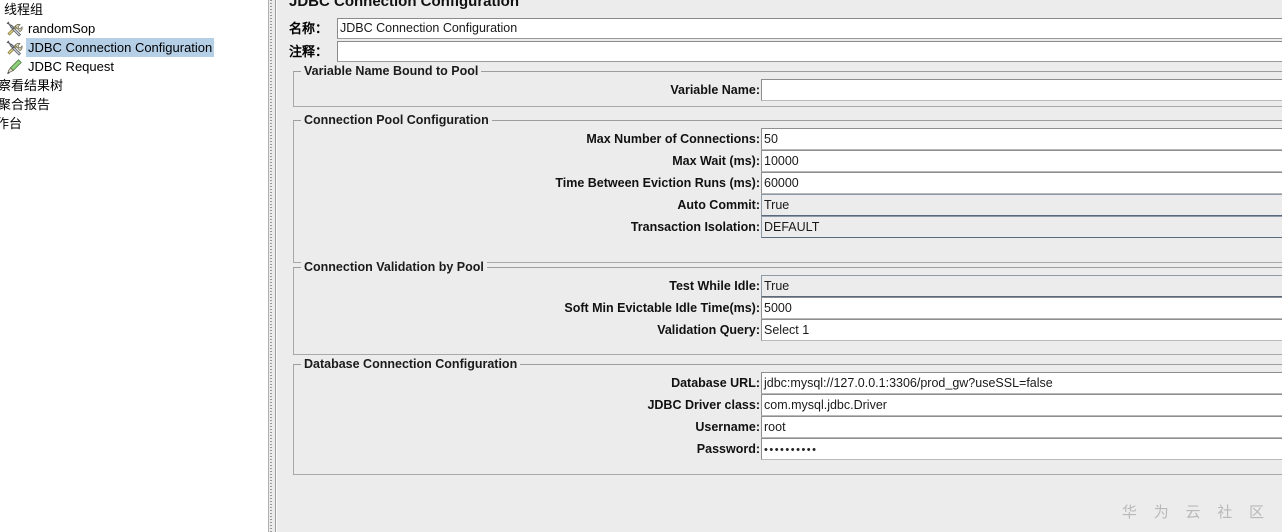 This screenshot has height=532, width=1282. I want to click on splitter-grip-icon, so click(272, 266).